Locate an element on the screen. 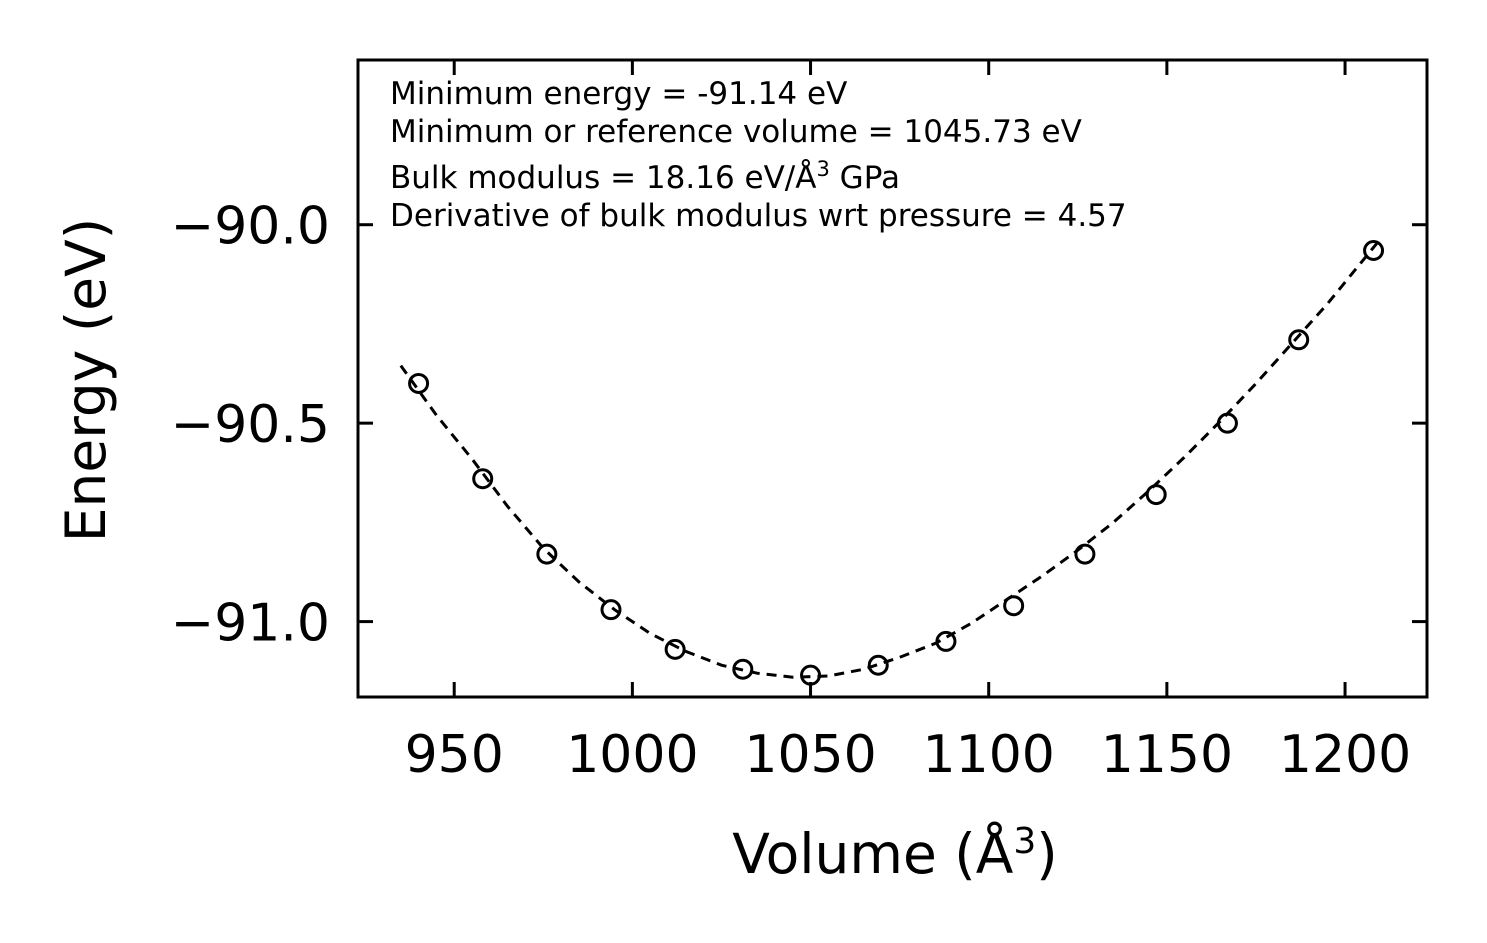 The width and height of the screenshot is (1487, 943). annotation-bulk-modulus: Bulk modulus = 18.16 eV/Å3 GPa is located at coordinates (645, 176).